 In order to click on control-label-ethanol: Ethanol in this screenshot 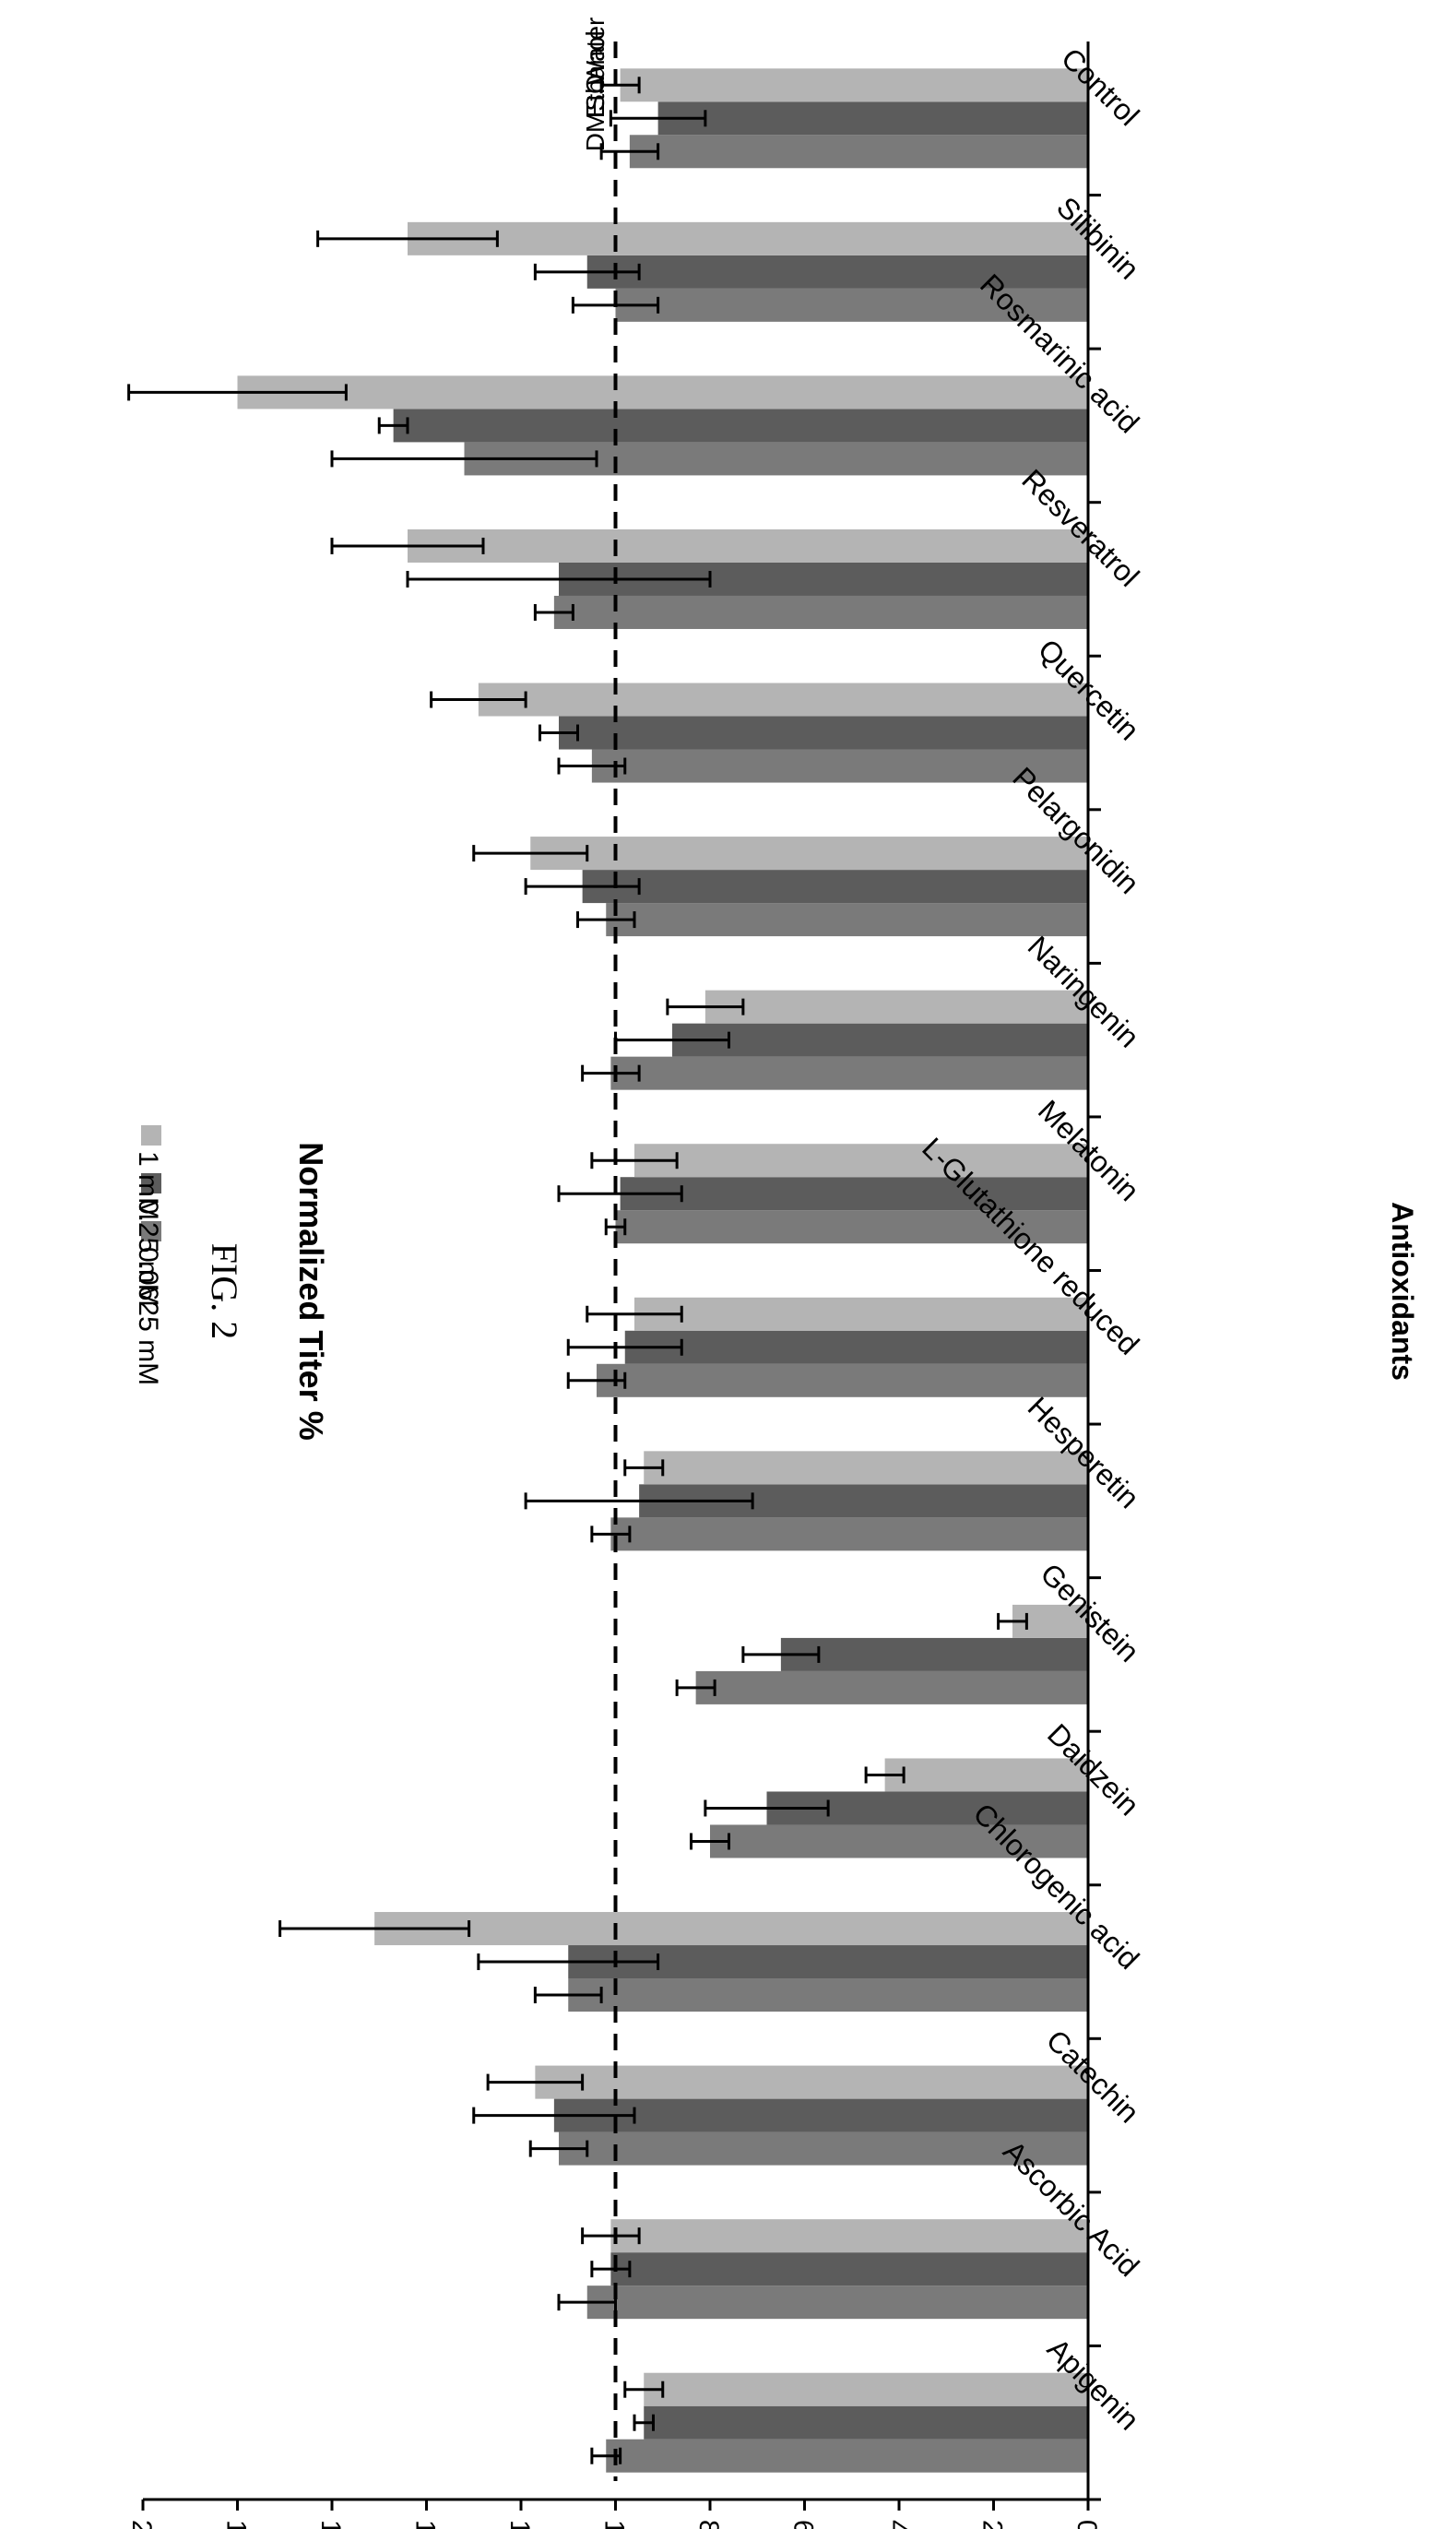, I will do `click(595, 74)`.